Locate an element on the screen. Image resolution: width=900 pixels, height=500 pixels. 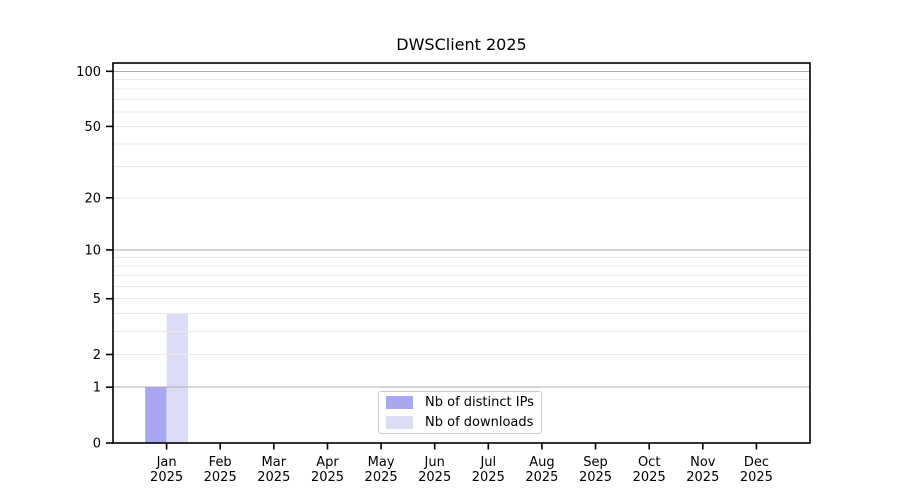
y-tick-label-0: 0 is located at coordinates (97, 444).